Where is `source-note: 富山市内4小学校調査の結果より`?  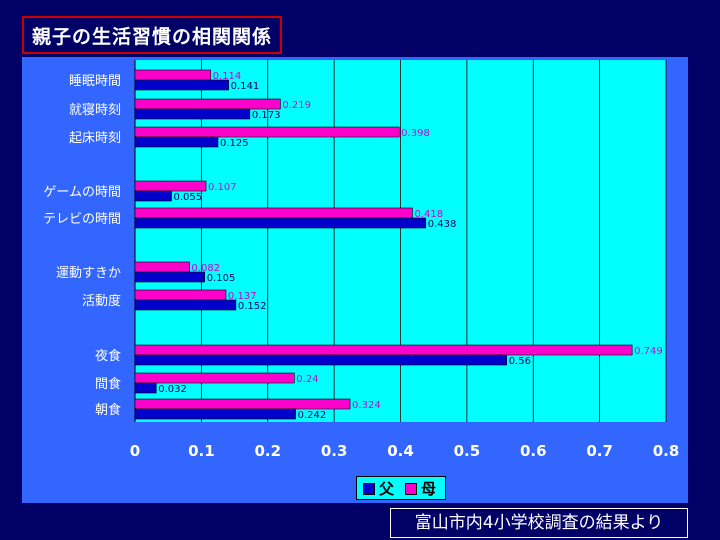
source-note: 富山市内4小学校調査の結果より is located at coordinates (539, 523).